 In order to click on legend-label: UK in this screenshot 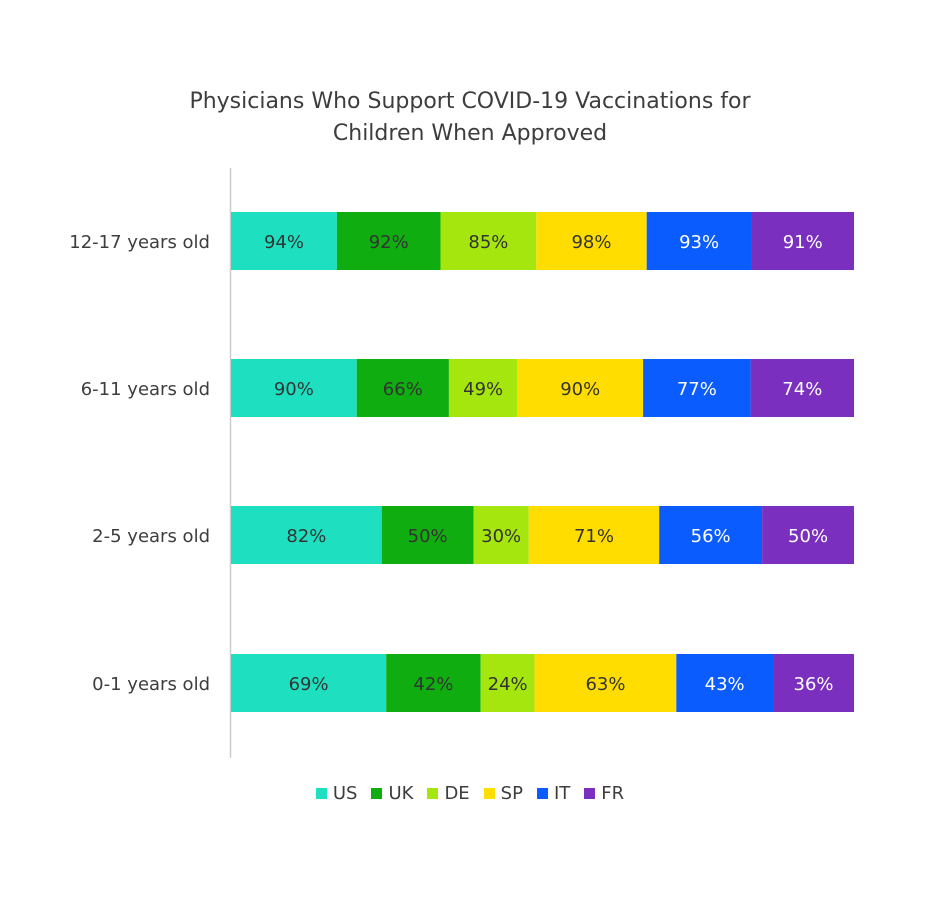, I will do `click(401, 793)`.